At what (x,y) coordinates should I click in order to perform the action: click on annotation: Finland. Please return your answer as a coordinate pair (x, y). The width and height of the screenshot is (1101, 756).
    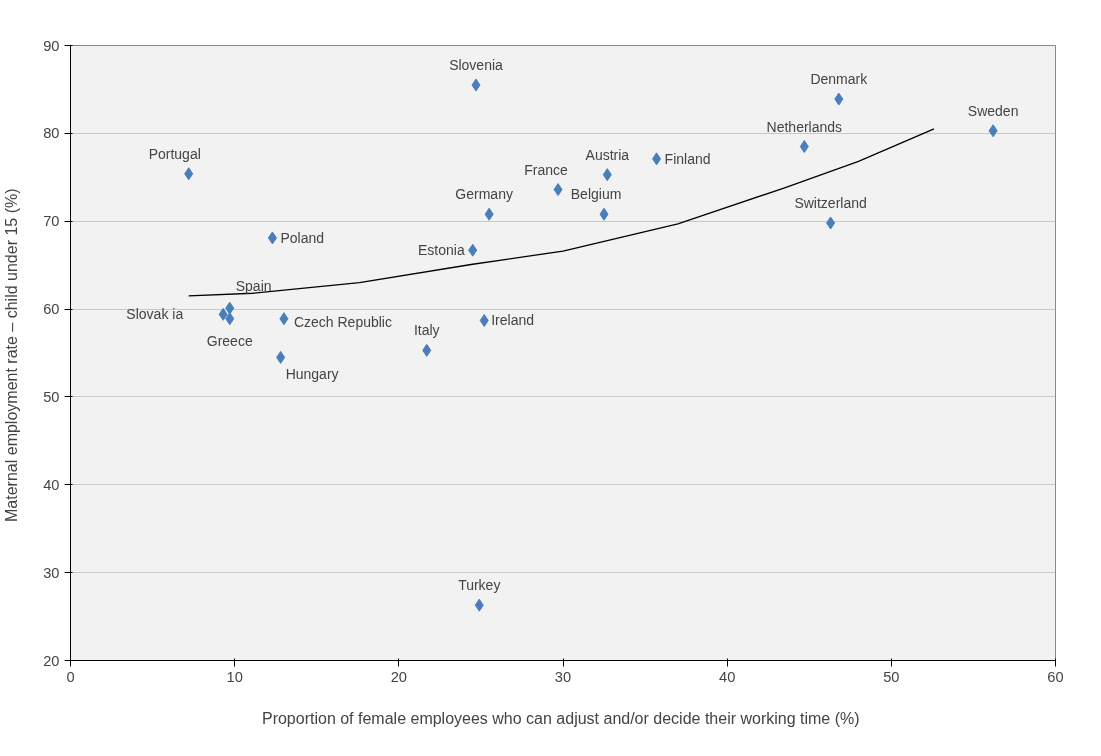
    Looking at the image, I should click on (687, 158).